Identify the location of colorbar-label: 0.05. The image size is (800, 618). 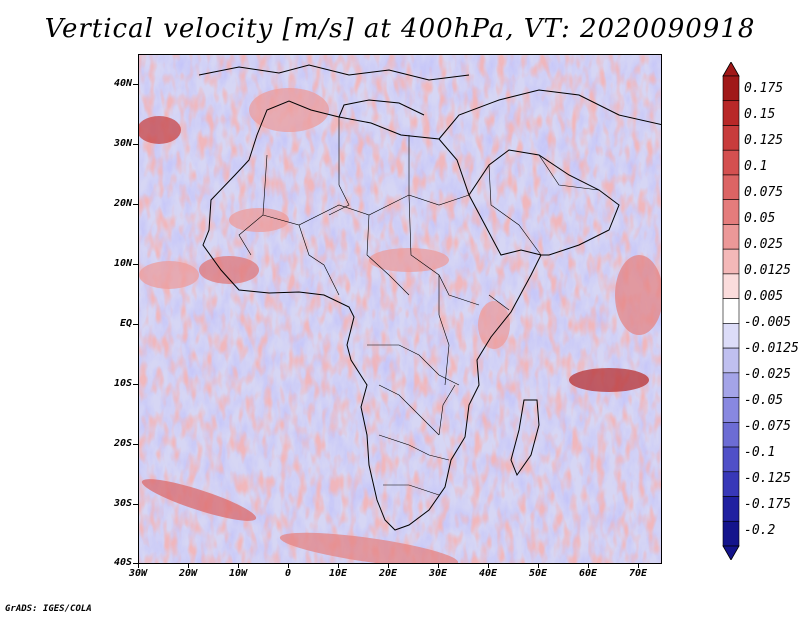
(760, 218).